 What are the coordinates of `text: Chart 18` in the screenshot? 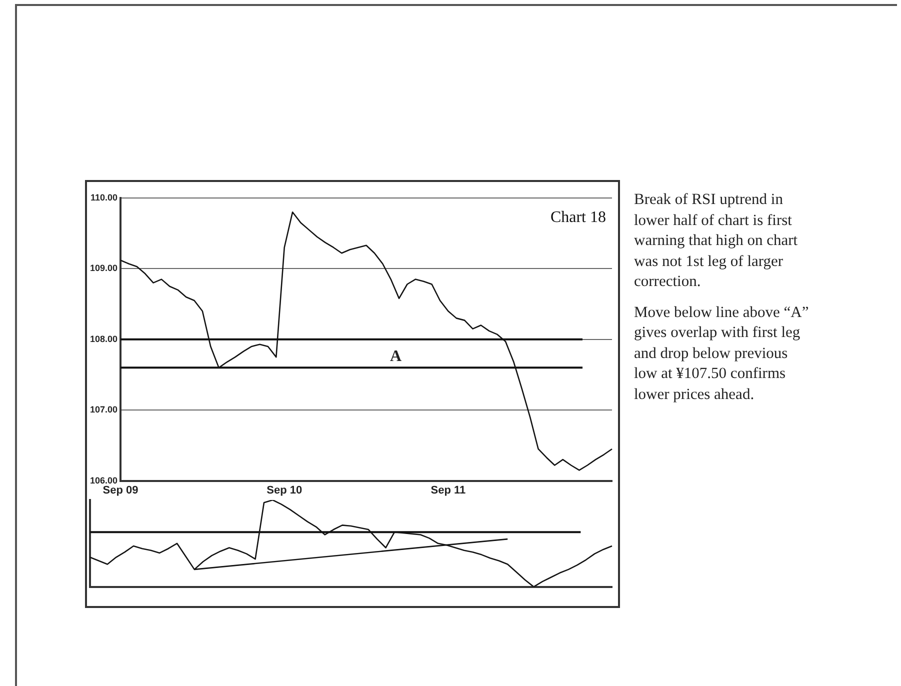 It's located at (578, 217).